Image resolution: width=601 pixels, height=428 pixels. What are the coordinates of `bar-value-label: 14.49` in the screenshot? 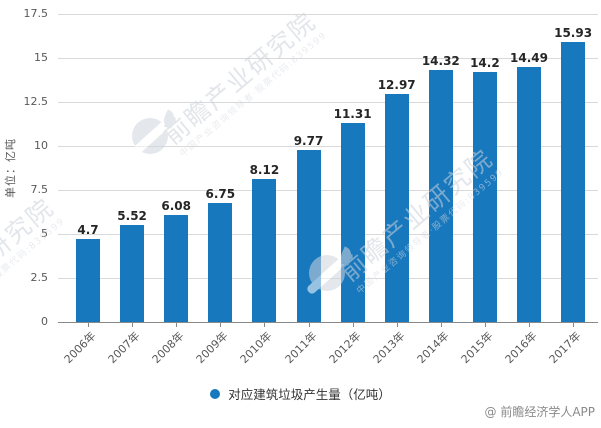 It's located at (529, 57).